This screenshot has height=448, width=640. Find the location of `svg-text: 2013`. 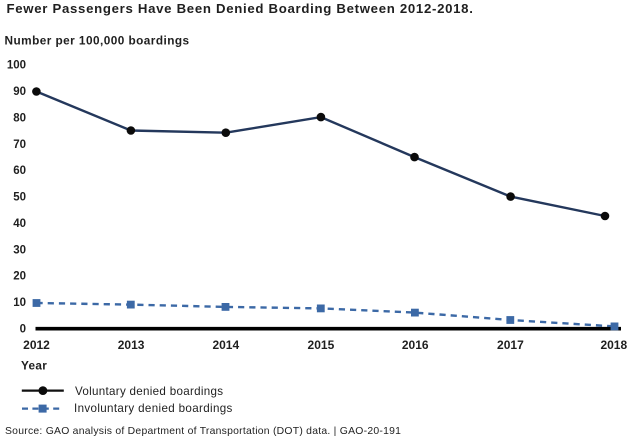

svg-text: 2013 is located at coordinates (131, 345).